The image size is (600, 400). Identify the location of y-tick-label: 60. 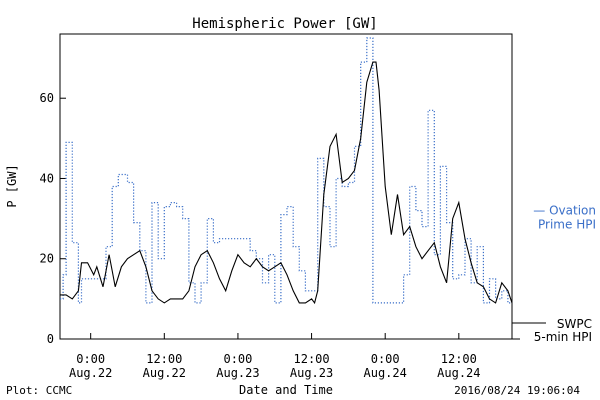
(47, 98).